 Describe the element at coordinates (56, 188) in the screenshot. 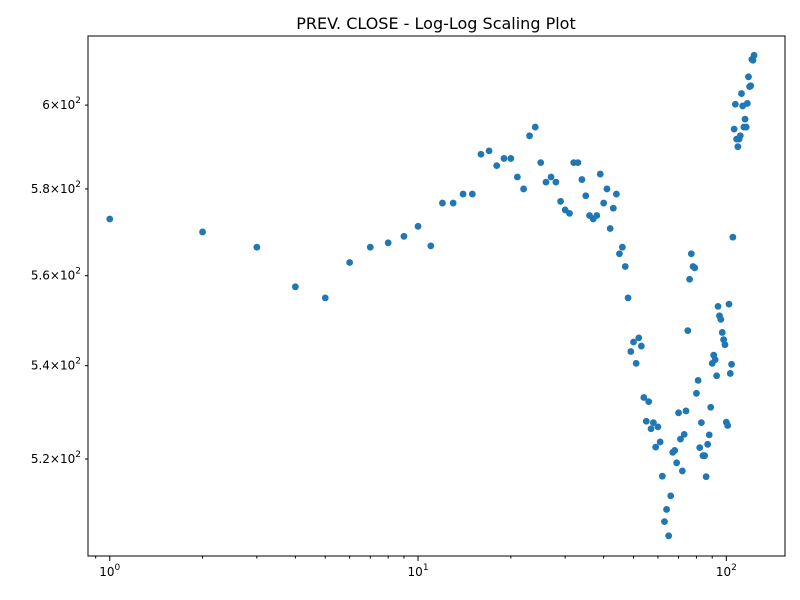

I see `y-tick-label: 5.8×102` at that location.